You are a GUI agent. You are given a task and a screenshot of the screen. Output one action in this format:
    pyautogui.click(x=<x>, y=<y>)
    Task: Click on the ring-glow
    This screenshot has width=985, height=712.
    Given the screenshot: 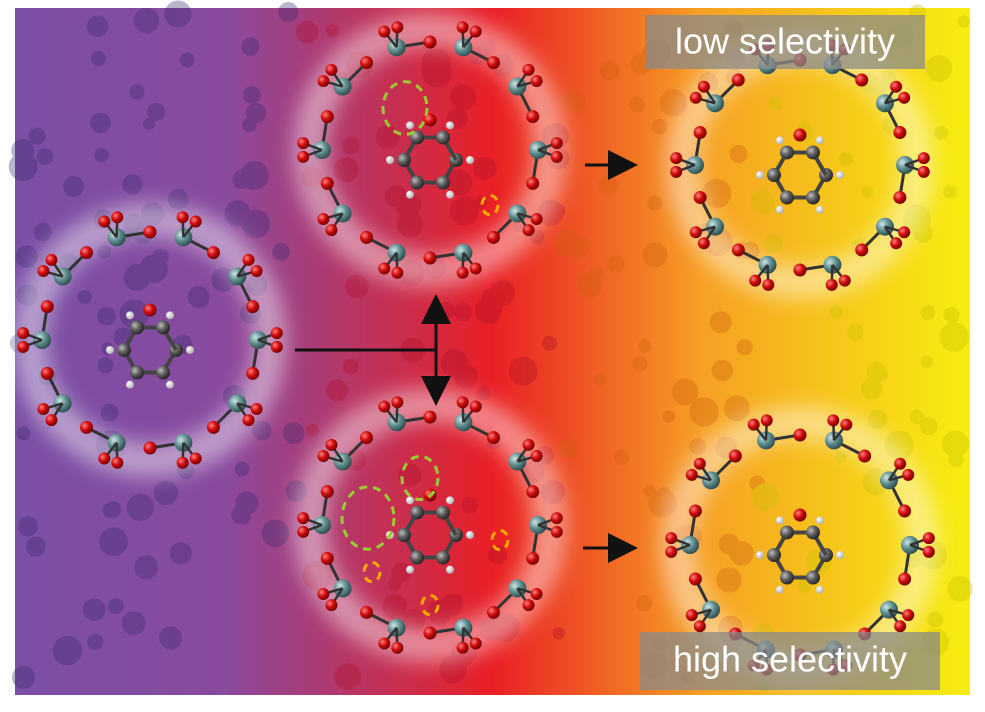 What is the action you would take?
    pyautogui.click(x=150, y=340)
    